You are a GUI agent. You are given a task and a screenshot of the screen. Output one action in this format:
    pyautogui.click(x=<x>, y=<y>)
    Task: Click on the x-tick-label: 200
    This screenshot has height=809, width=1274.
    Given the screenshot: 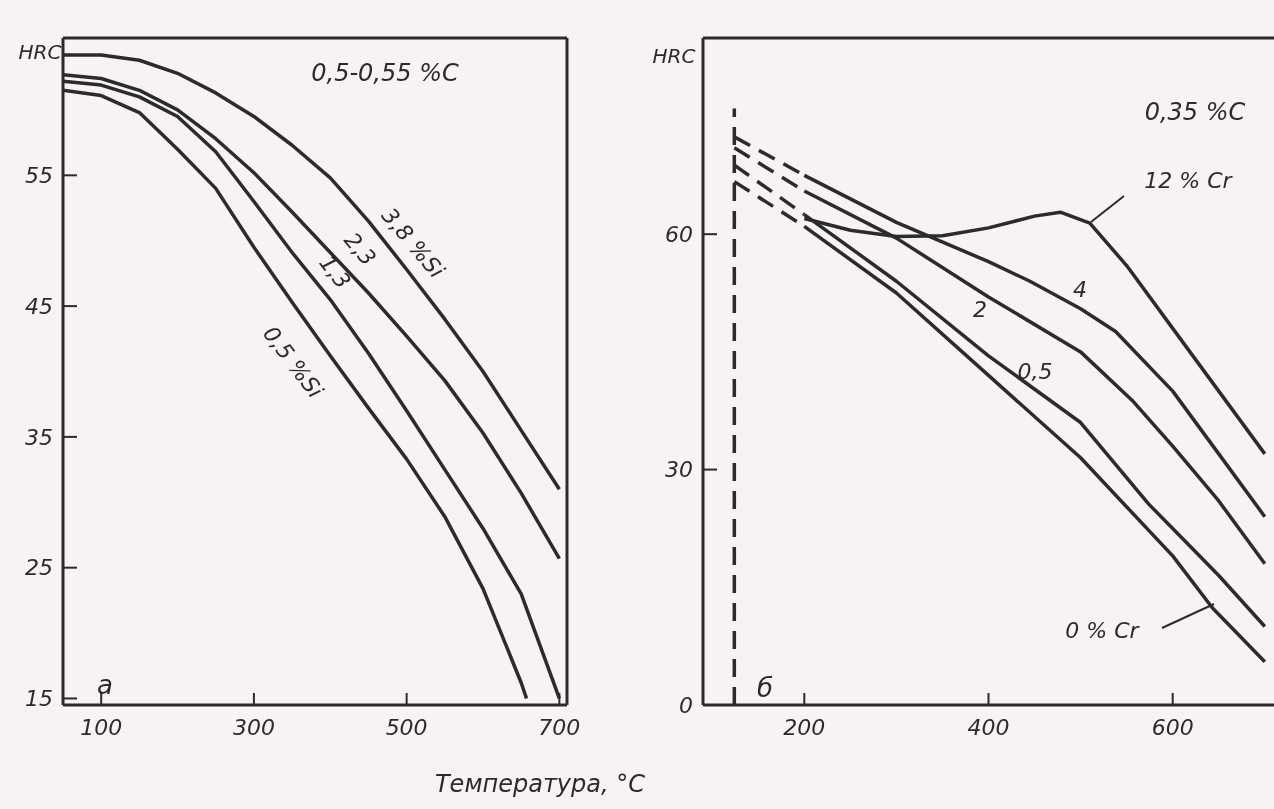 What is the action you would take?
    pyautogui.click(x=804, y=727)
    